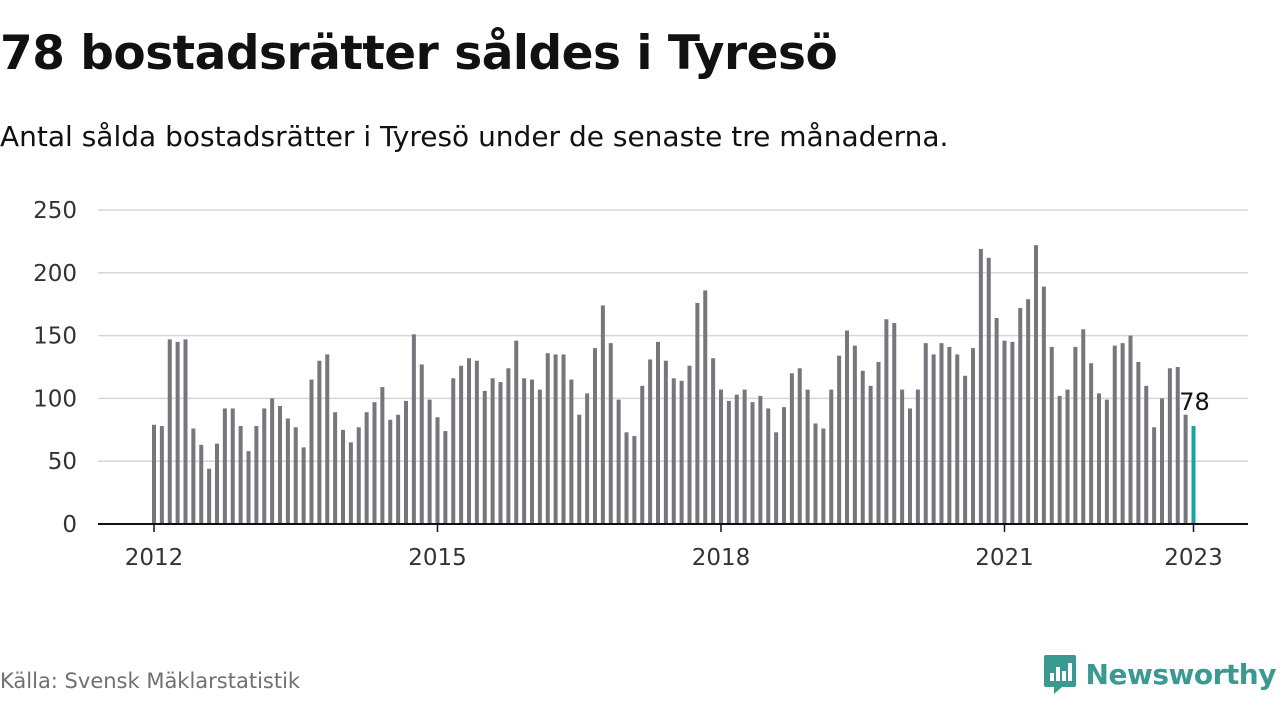 The image size is (1280, 720). What do you see at coordinates (154, 558) in the screenshot?
I see `x-tick-label: 2012` at bounding box center [154, 558].